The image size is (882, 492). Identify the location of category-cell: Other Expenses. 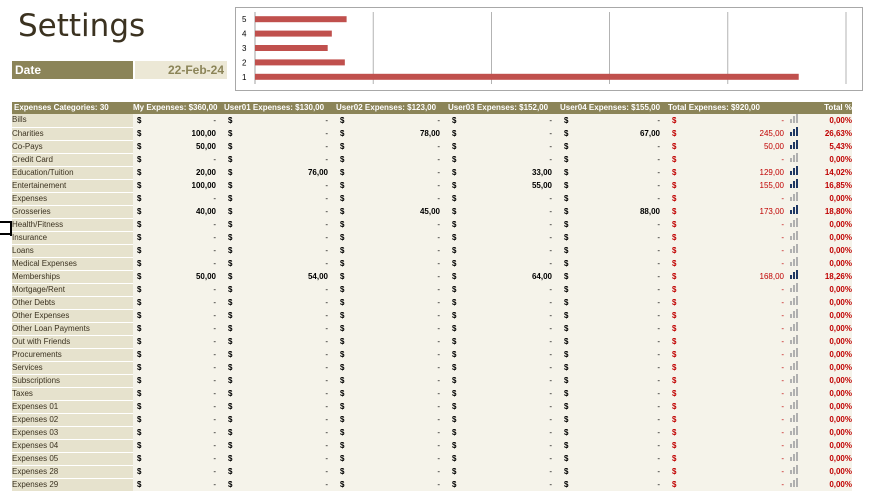
(72, 316).